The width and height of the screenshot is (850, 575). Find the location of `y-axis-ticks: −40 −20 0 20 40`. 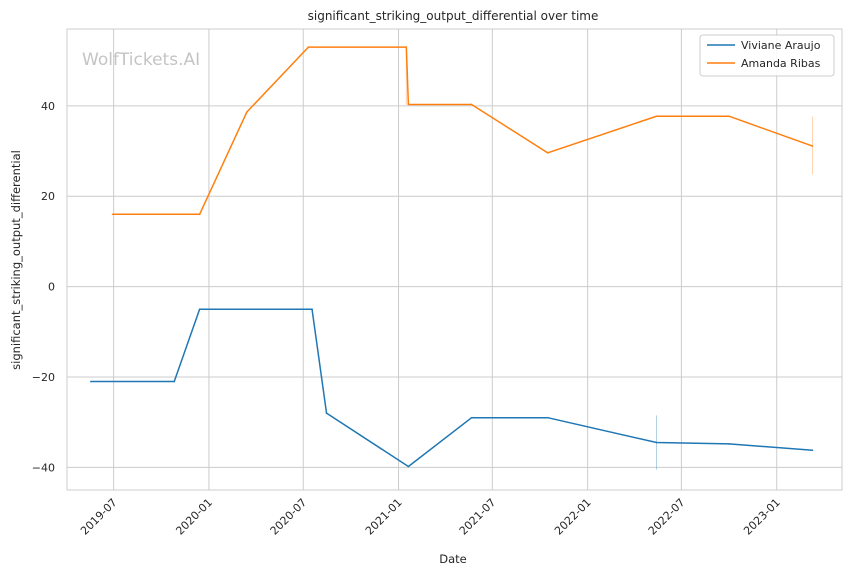

y-axis-ticks: −40 −20 0 20 40 is located at coordinates (43, 287).